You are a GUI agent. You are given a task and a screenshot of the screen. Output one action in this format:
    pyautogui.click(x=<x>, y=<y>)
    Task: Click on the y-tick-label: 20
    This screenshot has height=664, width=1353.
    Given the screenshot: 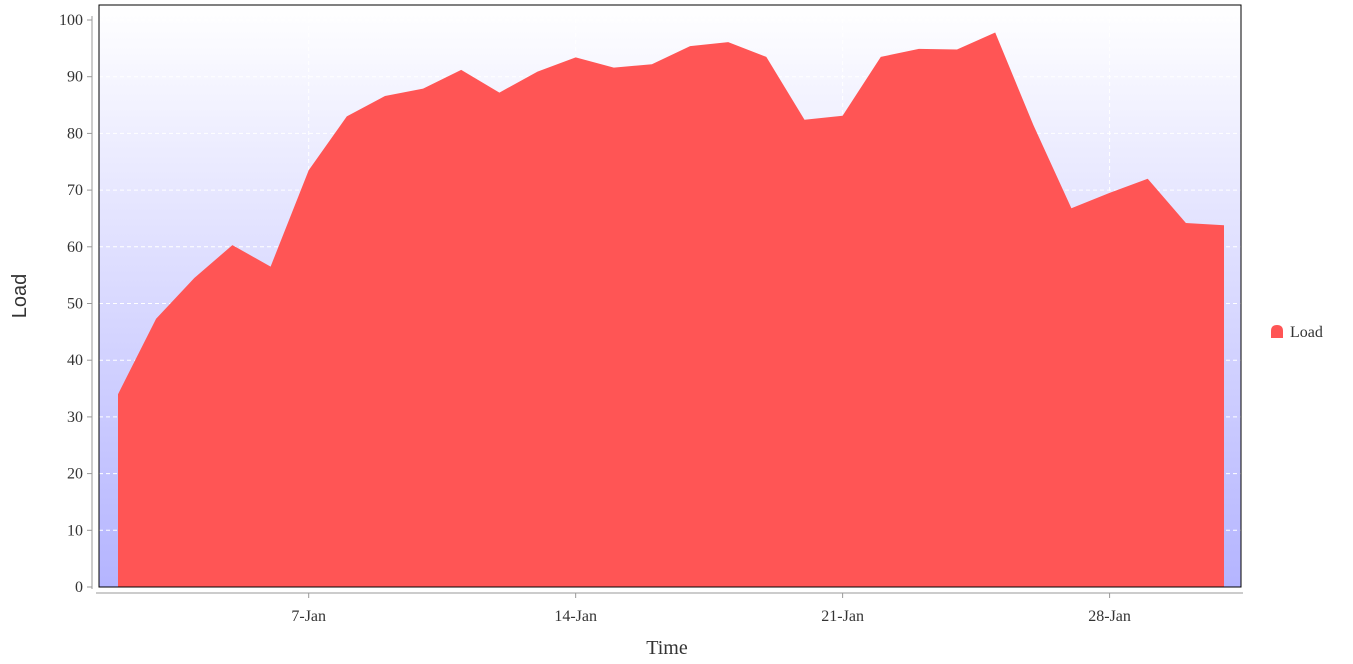 What is the action you would take?
    pyautogui.click(x=75, y=474)
    